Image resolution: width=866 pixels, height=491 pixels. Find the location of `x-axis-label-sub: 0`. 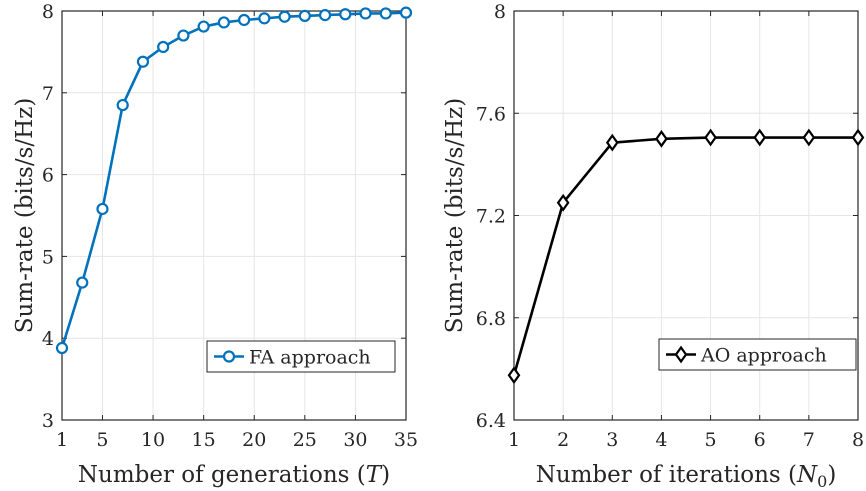

x-axis-label-sub: 0 is located at coordinates (822, 481).